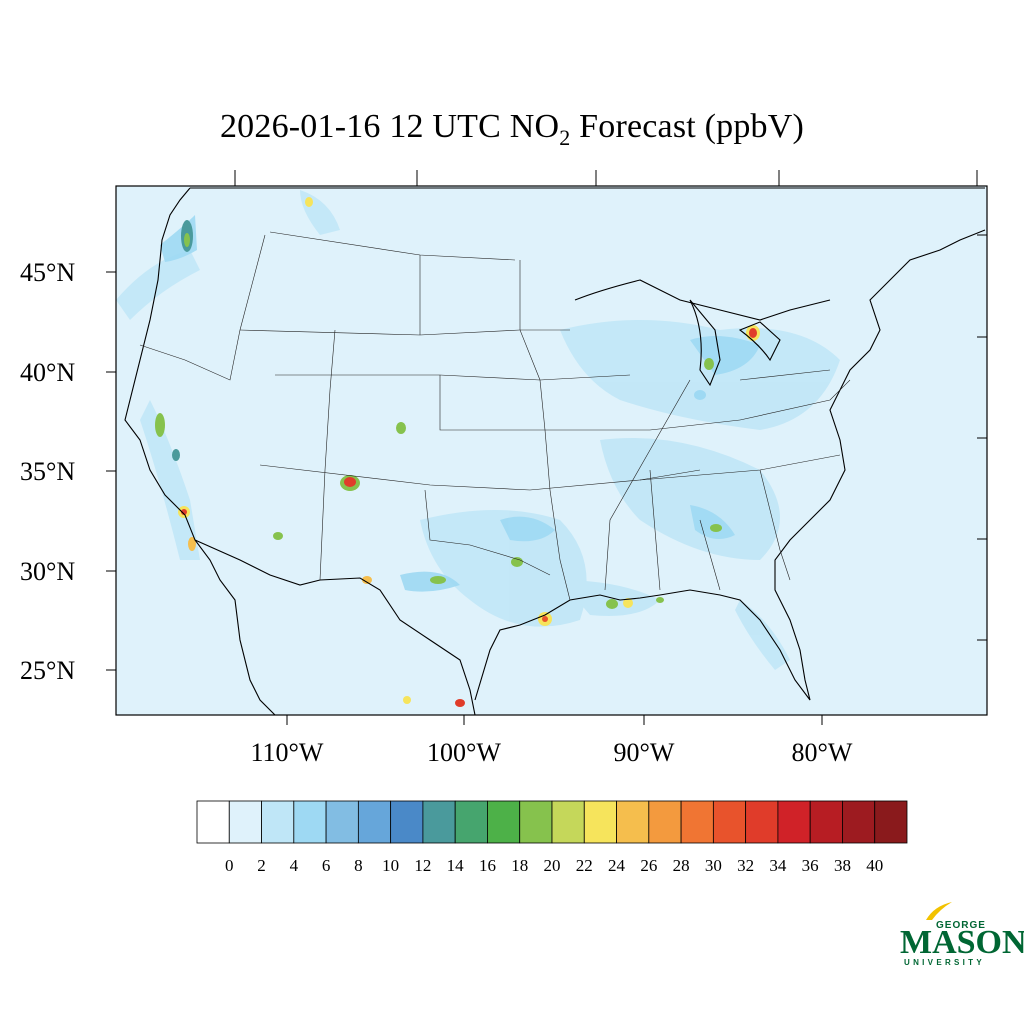 The image size is (1024, 1024). I want to click on colorbar-tick-label: 8, so click(358, 865).